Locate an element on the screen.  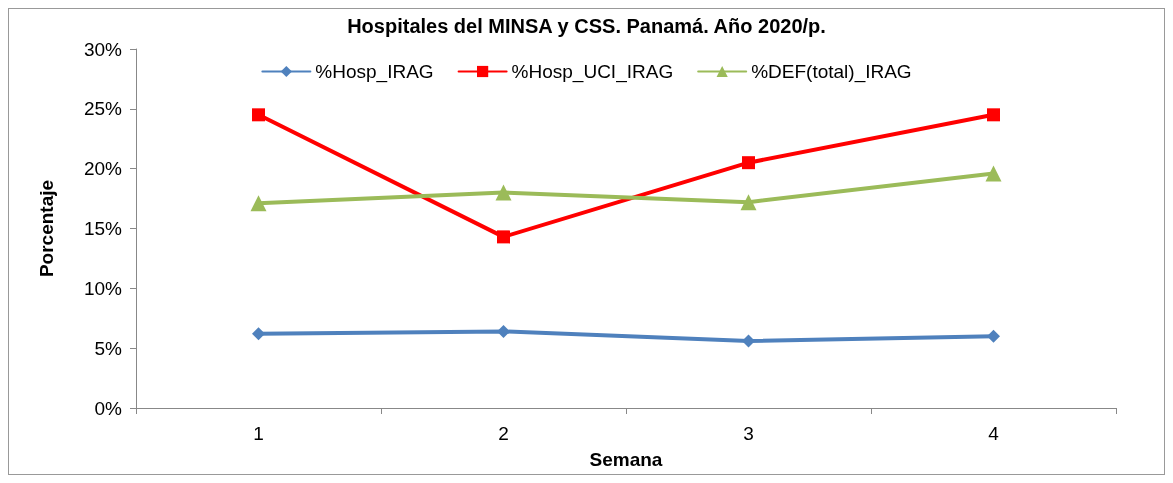
chart-title: Hospitales del MINSA y CSS. Panamá. Año 2020/p. is located at coordinates (586, 26).